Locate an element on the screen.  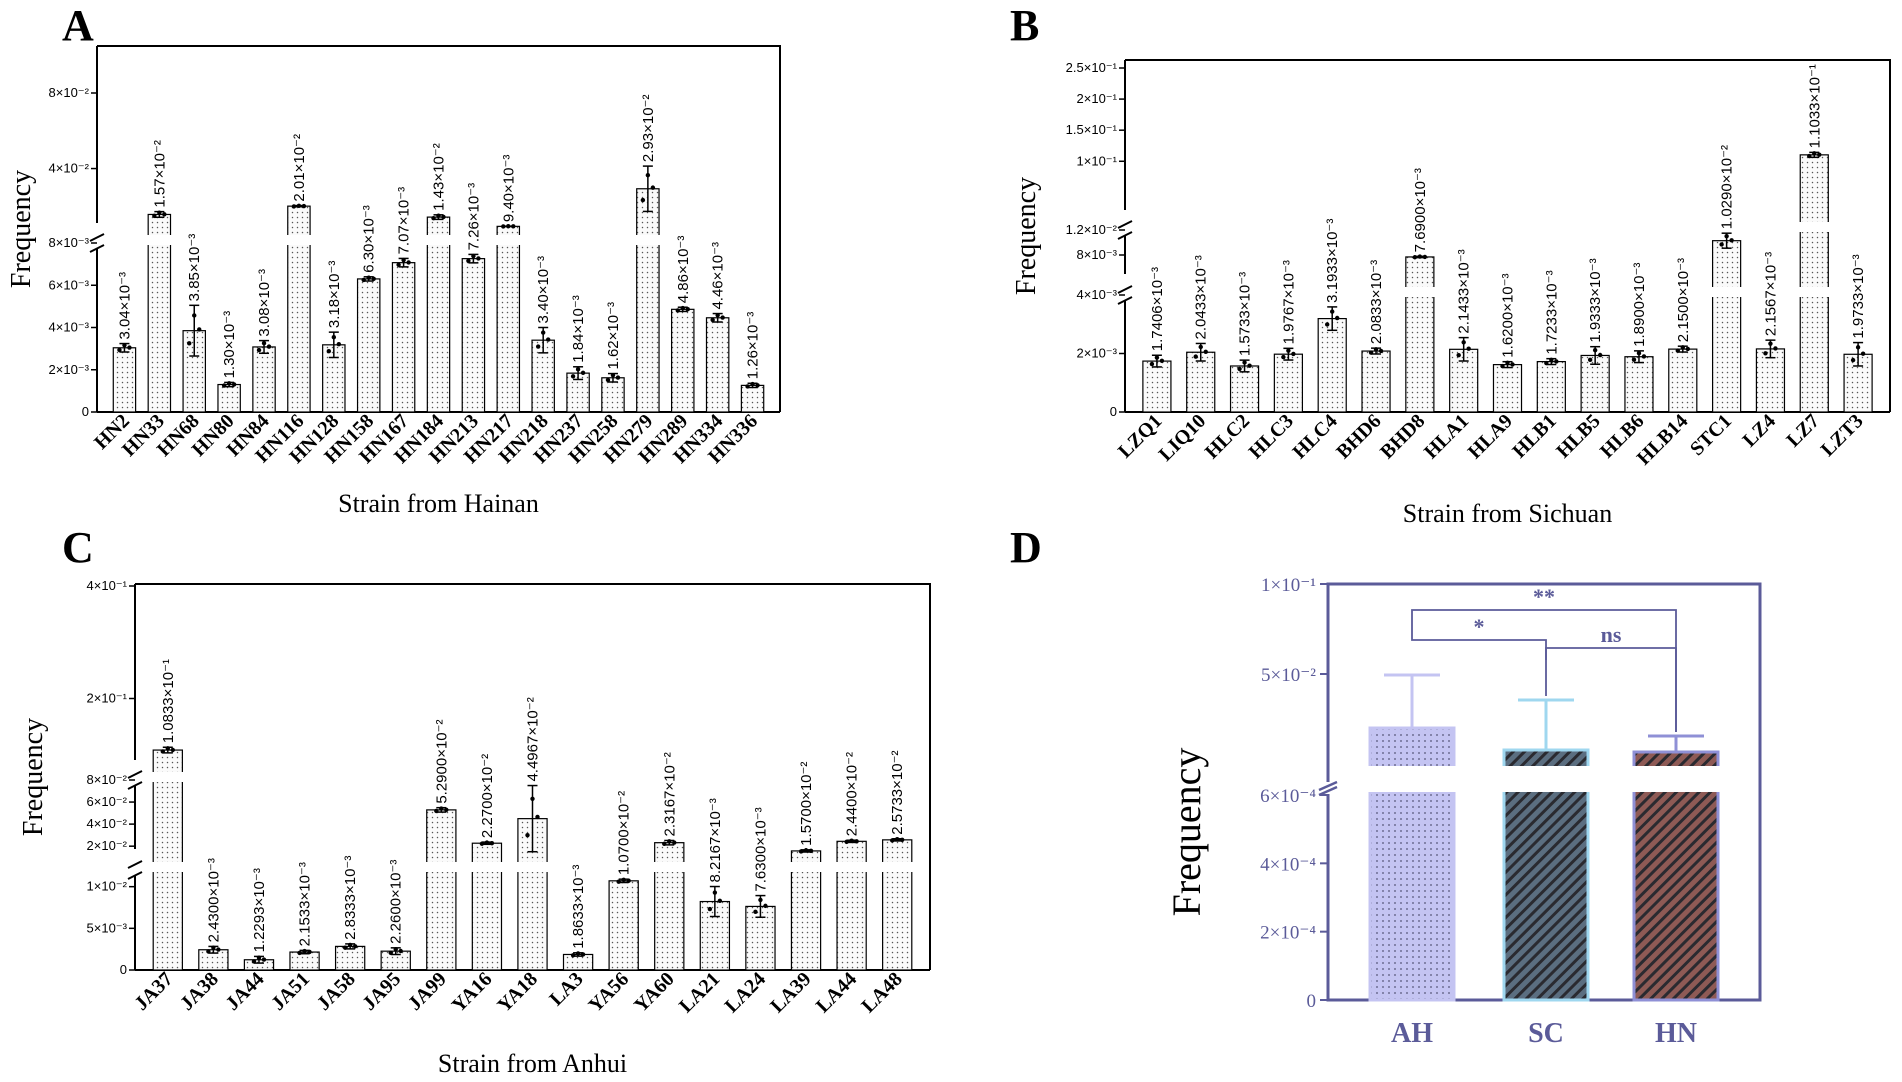
data-label: 2.2600×10⁻³ is located at coordinates (396, 902).